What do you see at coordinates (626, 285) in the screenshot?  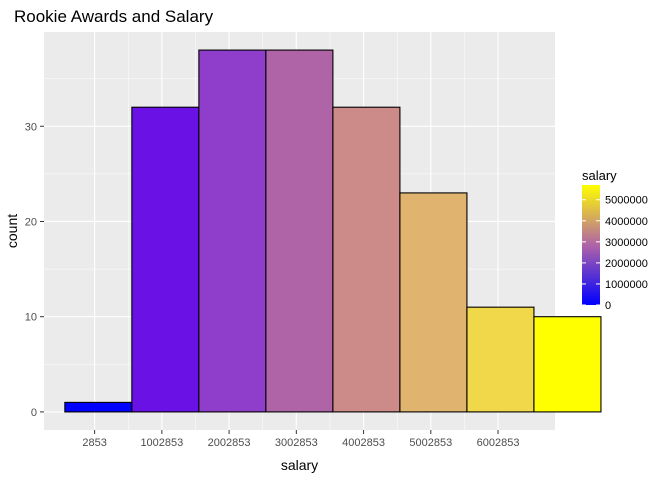 I see `legend-label: 1000000` at bounding box center [626, 285].